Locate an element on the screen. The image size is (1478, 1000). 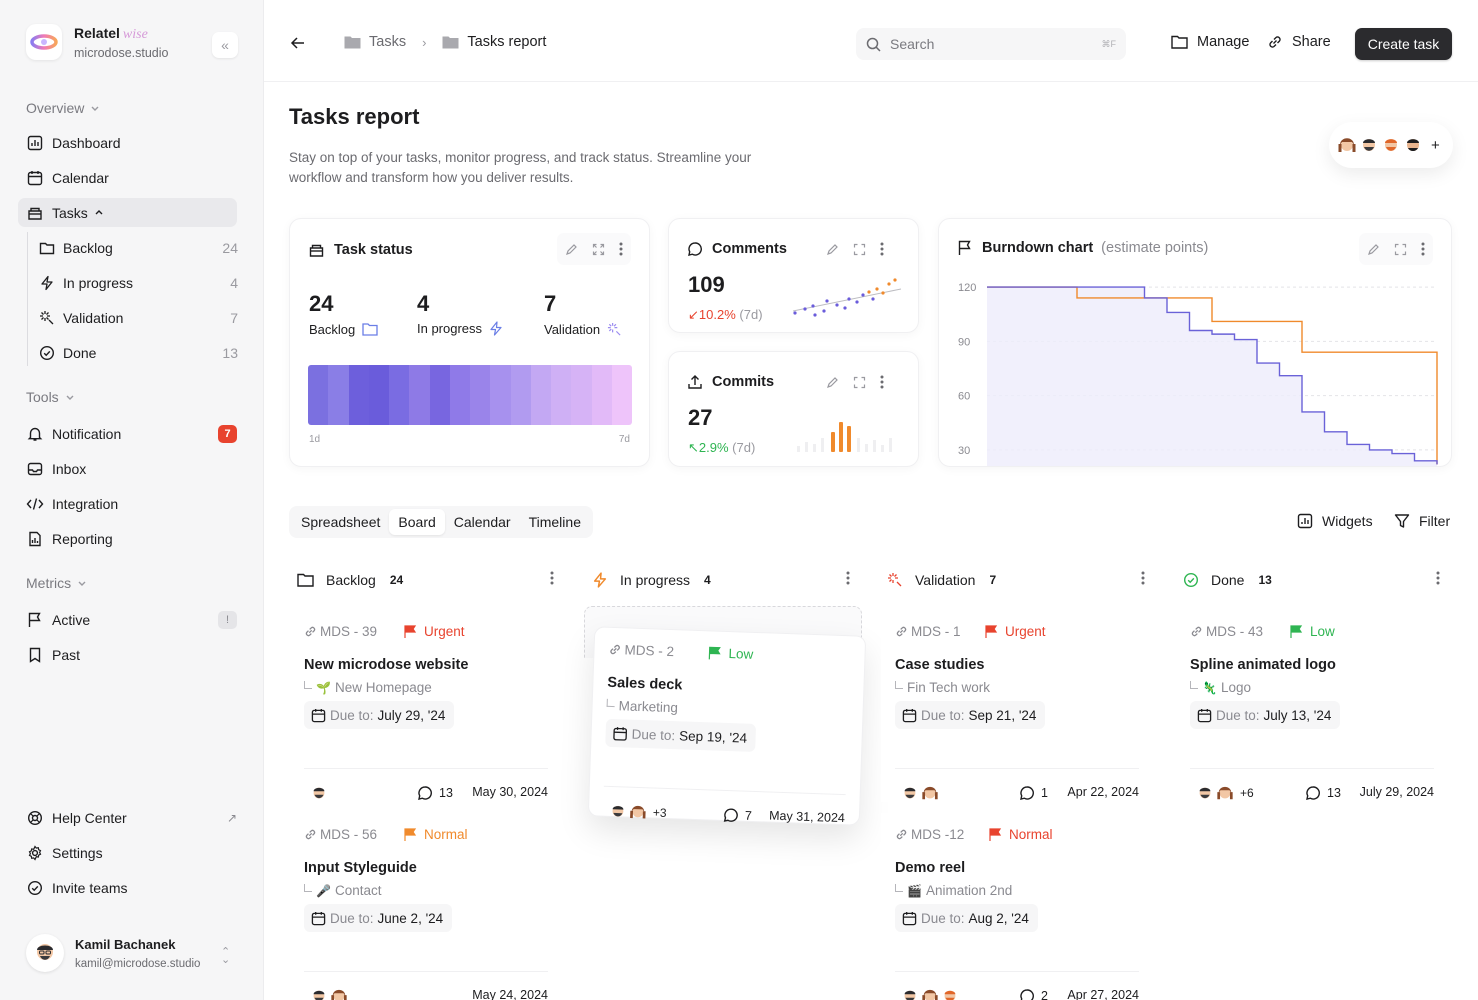
sidebar-item-dashboard: Dashboard is located at coordinates (127, 142).